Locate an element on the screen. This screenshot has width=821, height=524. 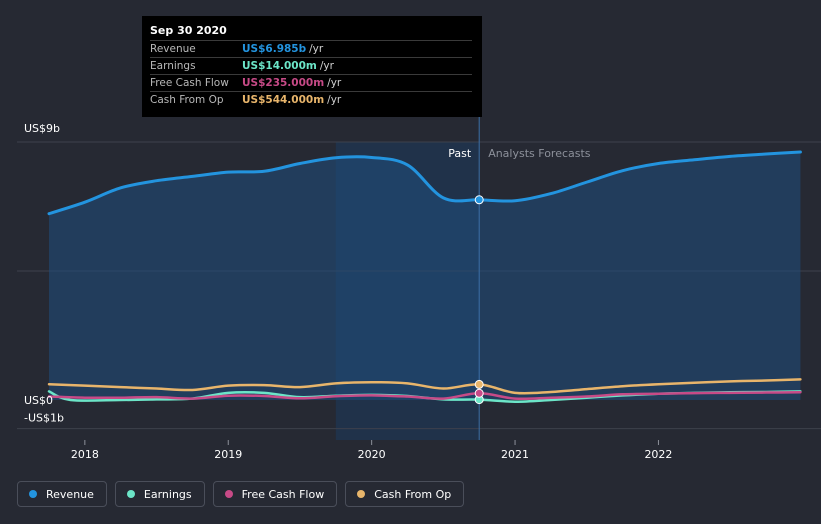
cash-from-op-marker is located at coordinates (479, 384).